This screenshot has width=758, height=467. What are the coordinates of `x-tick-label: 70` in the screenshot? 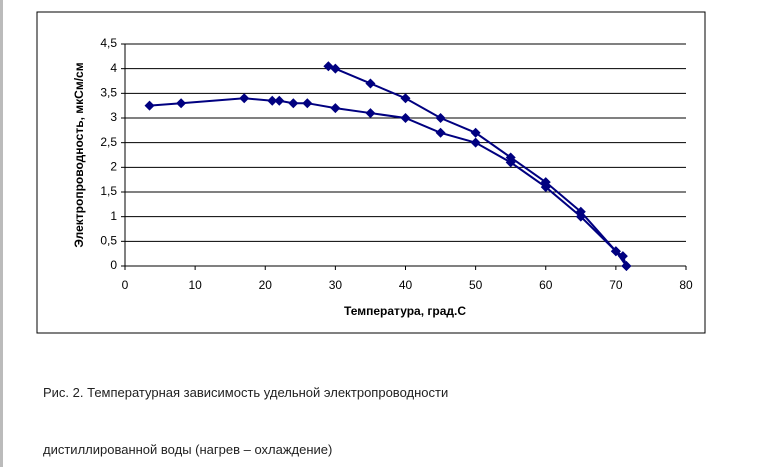 It's located at (616, 285).